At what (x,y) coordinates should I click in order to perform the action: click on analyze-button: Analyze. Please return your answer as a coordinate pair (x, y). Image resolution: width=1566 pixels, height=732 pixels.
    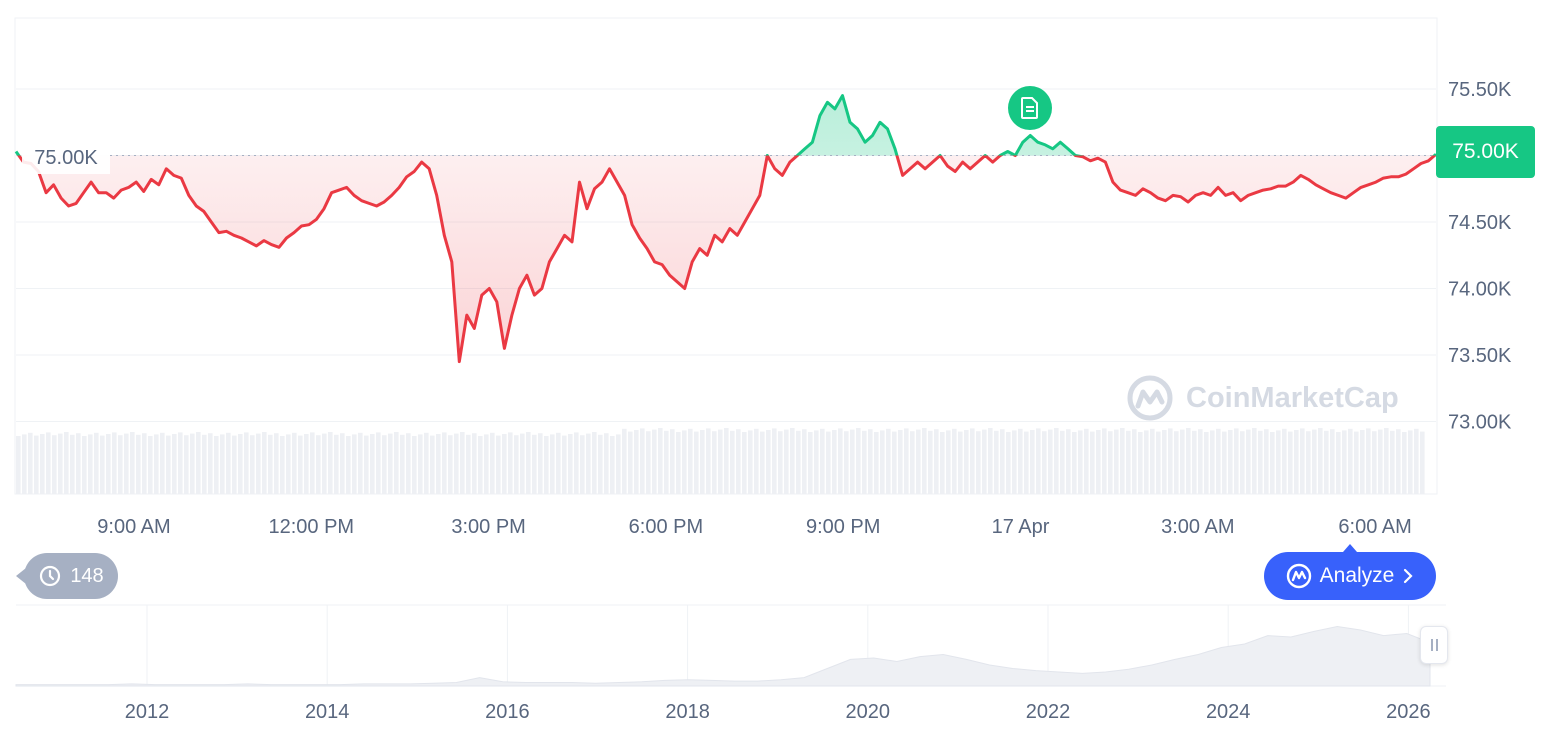
    Looking at the image, I should click on (1350, 572).